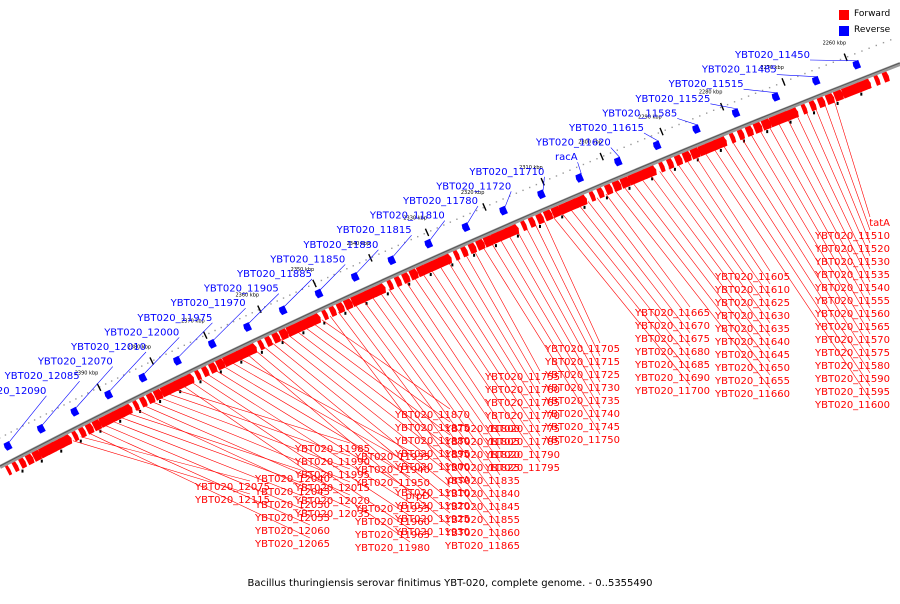 The width and height of the screenshot is (900, 604). I want to click on reverse-gene-label: YBT020_11810, so click(407, 216).